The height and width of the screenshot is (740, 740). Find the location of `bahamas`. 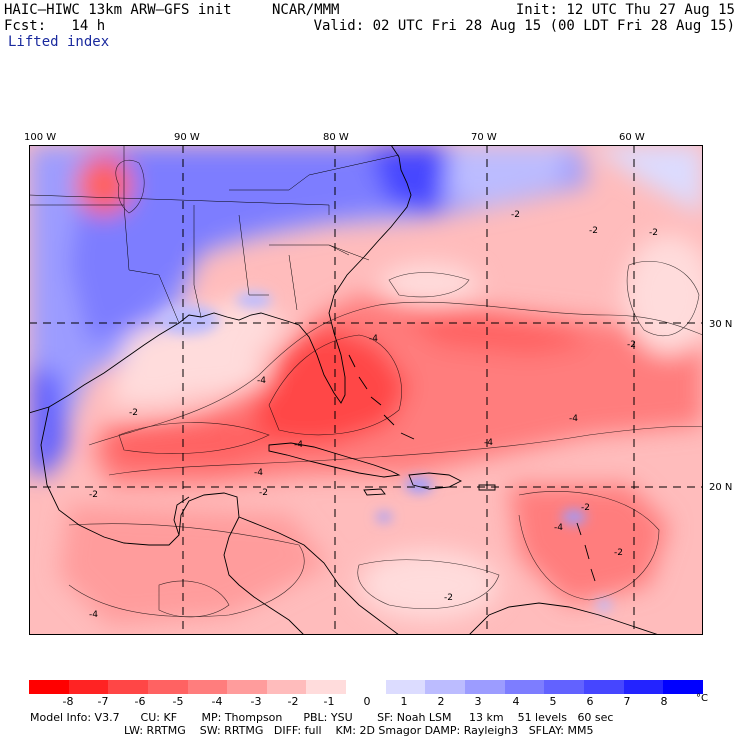

bahamas is located at coordinates (381, 397).